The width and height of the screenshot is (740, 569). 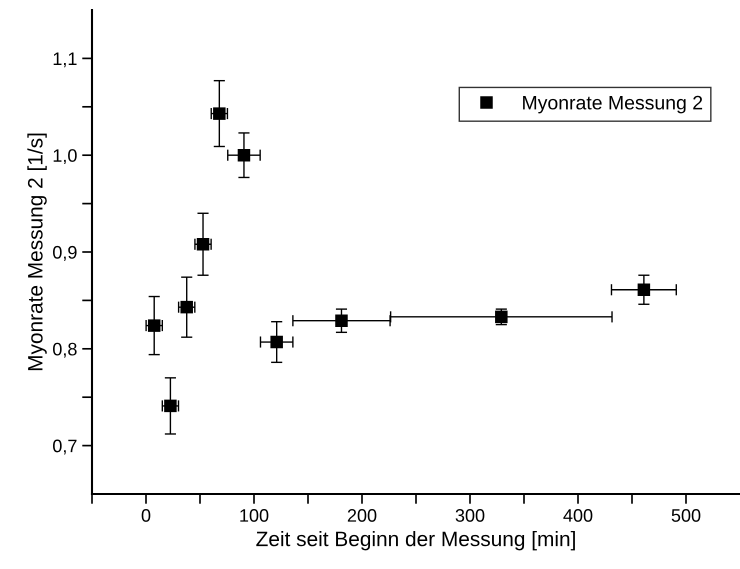 What do you see at coordinates (65, 253) in the screenshot?
I see `y-tick-label: 0,9` at bounding box center [65, 253].